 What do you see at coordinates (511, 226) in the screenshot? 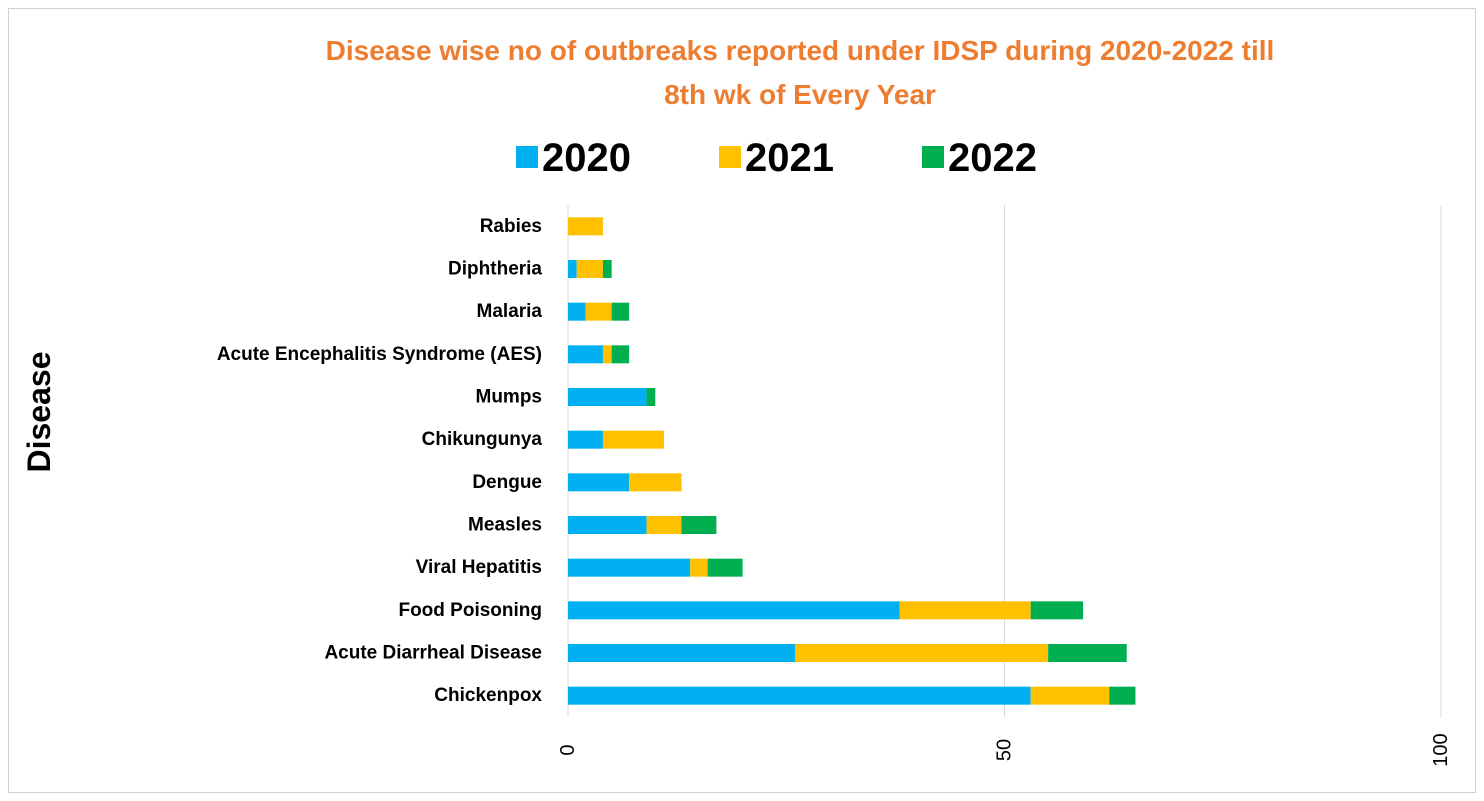
I see `category-label: Rabies` at bounding box center [511, 226].